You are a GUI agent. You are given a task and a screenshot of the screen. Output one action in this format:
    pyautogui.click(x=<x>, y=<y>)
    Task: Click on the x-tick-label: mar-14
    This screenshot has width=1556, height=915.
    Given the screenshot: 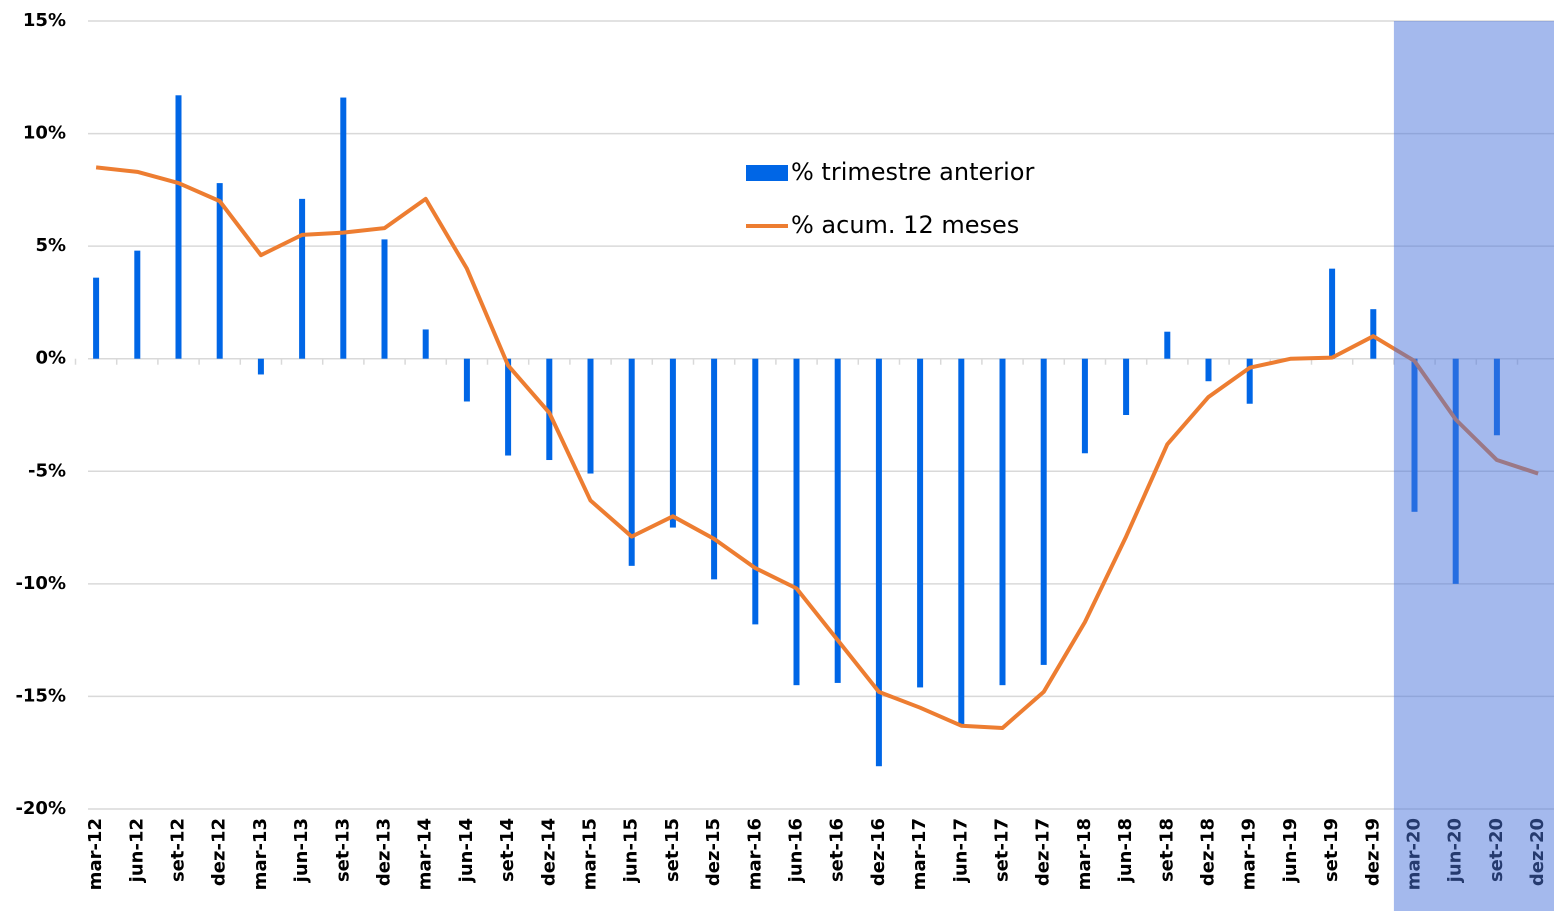 What is the action you would take?
    pyautogui.click(x=425, y=854)
    